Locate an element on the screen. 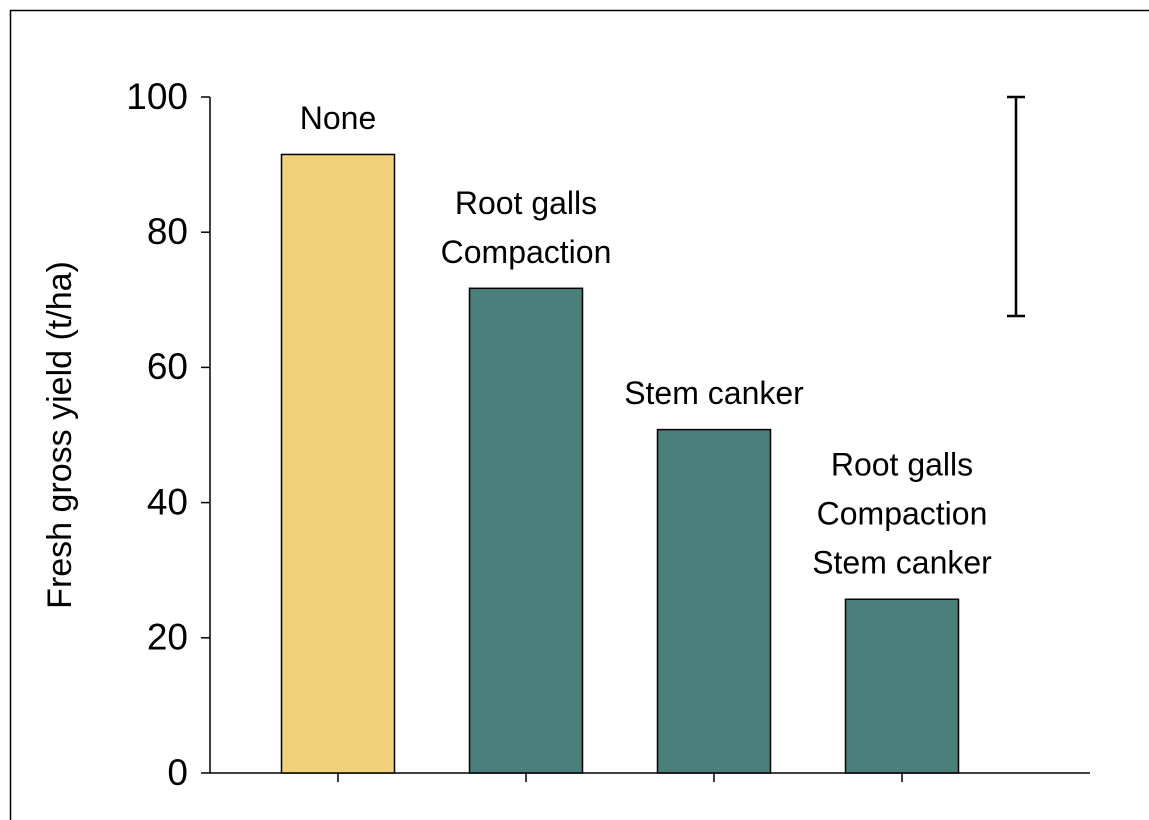 The height and width of the screenshot is (820, 1149). y-tick-label: 0 is located at coordinates (177, 772).